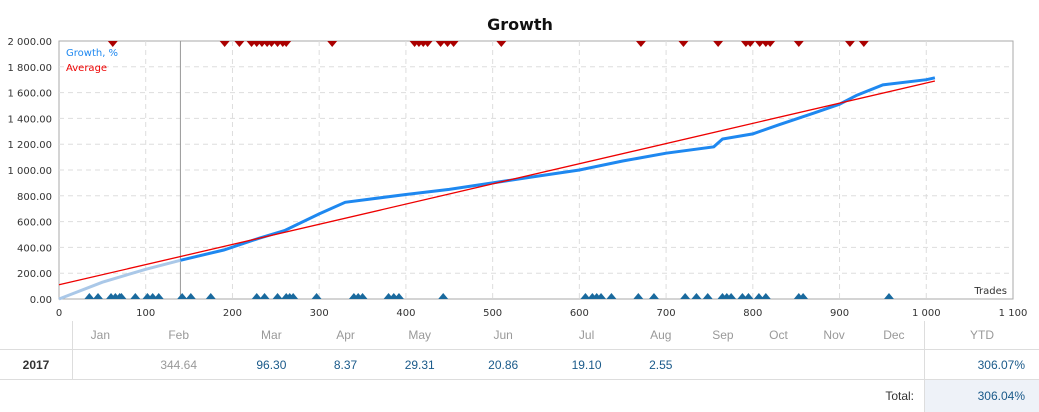 The width and height of the screenshot is (1039, 412). Describe the element at coordinates (839, 313) in the screenshot. I see `x-tick-label: 900` at that location.